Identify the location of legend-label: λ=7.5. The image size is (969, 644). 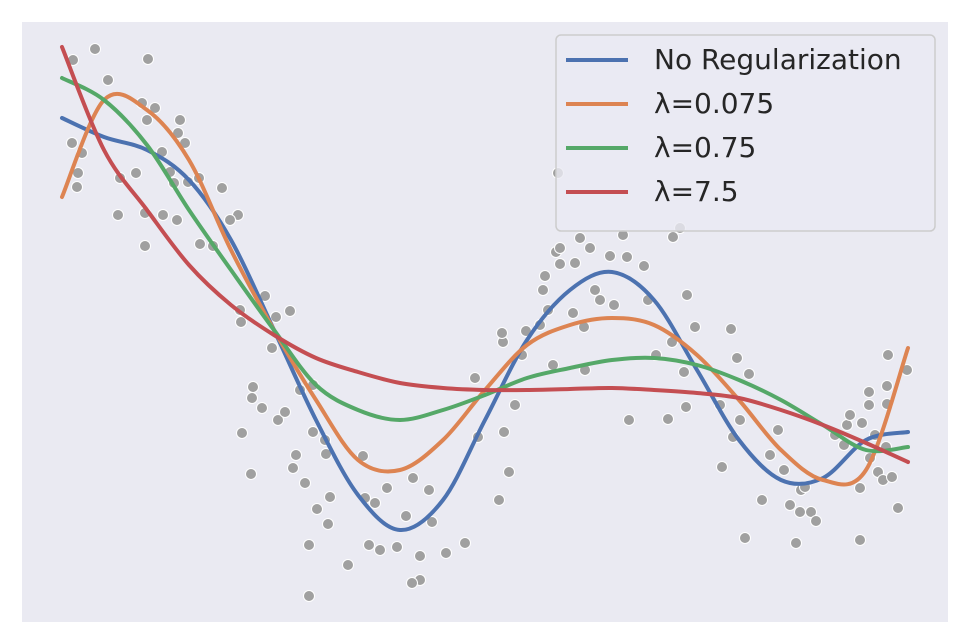
(696, 191).